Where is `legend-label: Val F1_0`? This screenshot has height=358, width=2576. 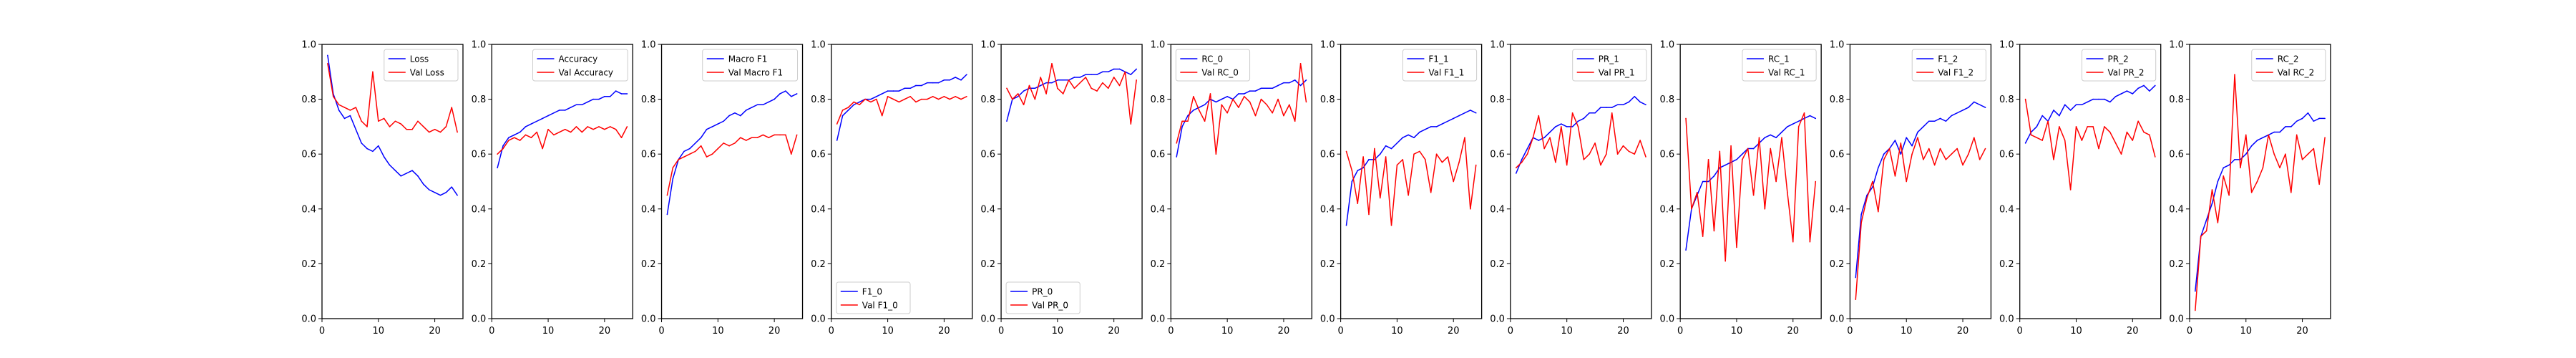
legend-label: Val F1_0 is located at coordinates (880, 306).